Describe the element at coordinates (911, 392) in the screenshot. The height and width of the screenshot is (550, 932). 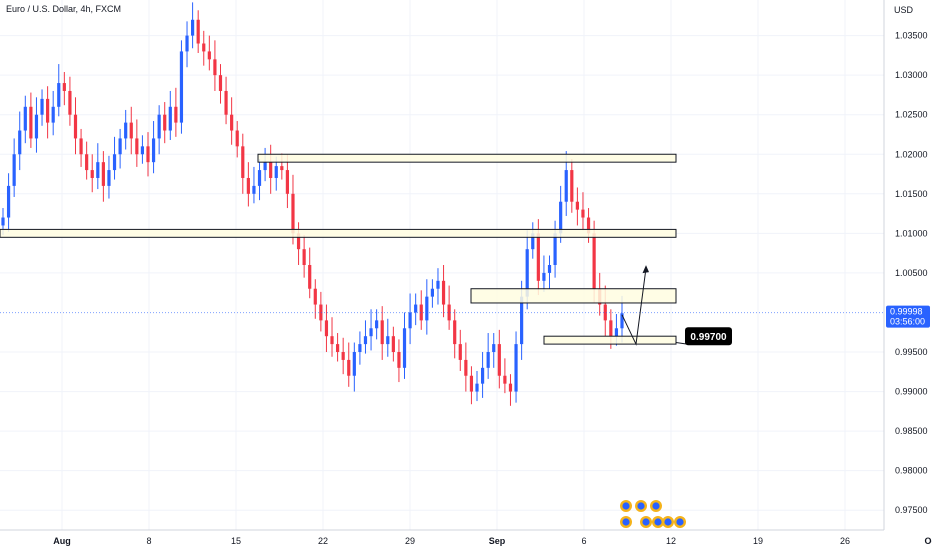
I see `y-tick-label: 0.99000` at that location.